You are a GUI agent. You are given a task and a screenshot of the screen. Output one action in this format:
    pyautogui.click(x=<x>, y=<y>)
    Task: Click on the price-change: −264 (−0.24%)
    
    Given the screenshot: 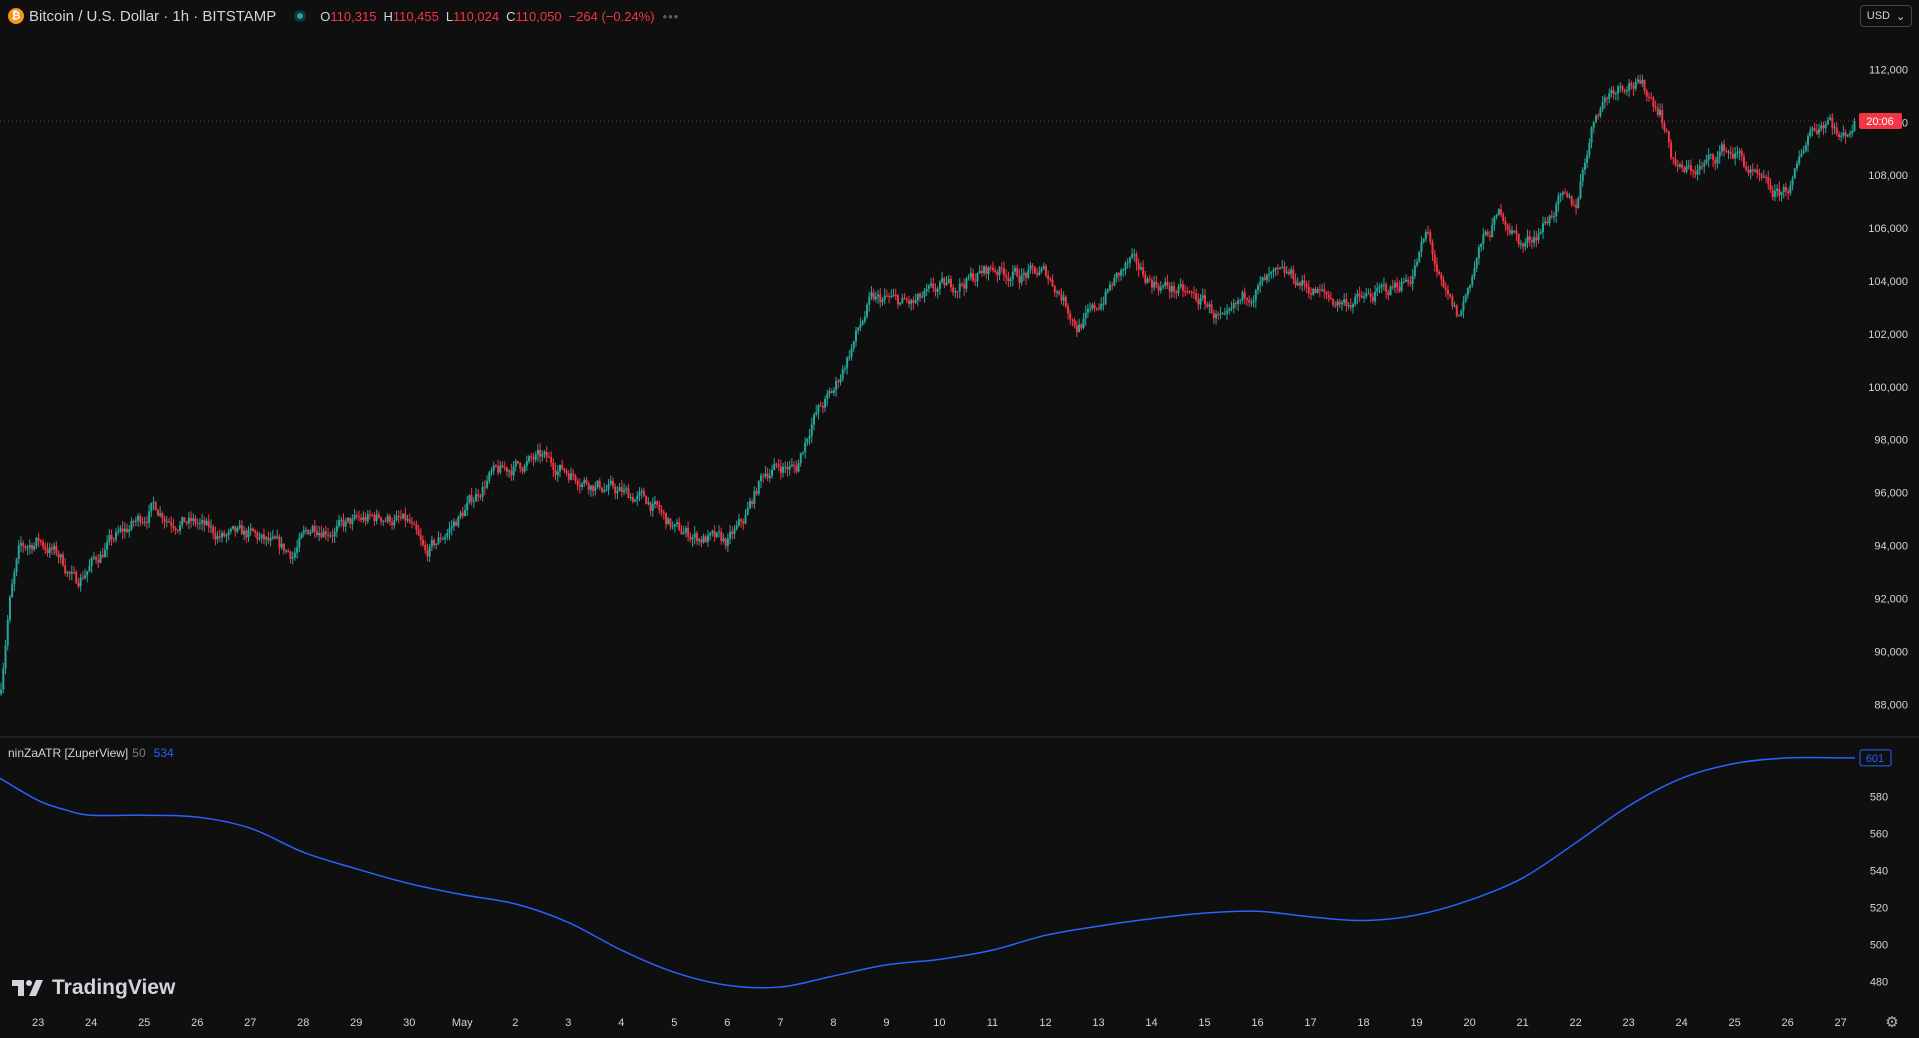 What is the action you would take?
    pyautogui.click(x=611, y=16)
    